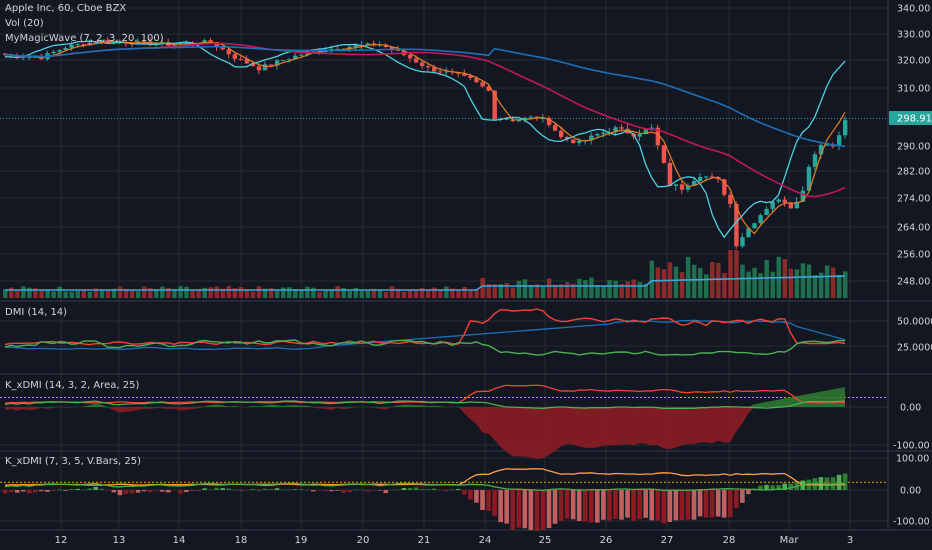 This screenshot has width=932, height=550. I want to click on time-tick: 14, so click(179, 540).